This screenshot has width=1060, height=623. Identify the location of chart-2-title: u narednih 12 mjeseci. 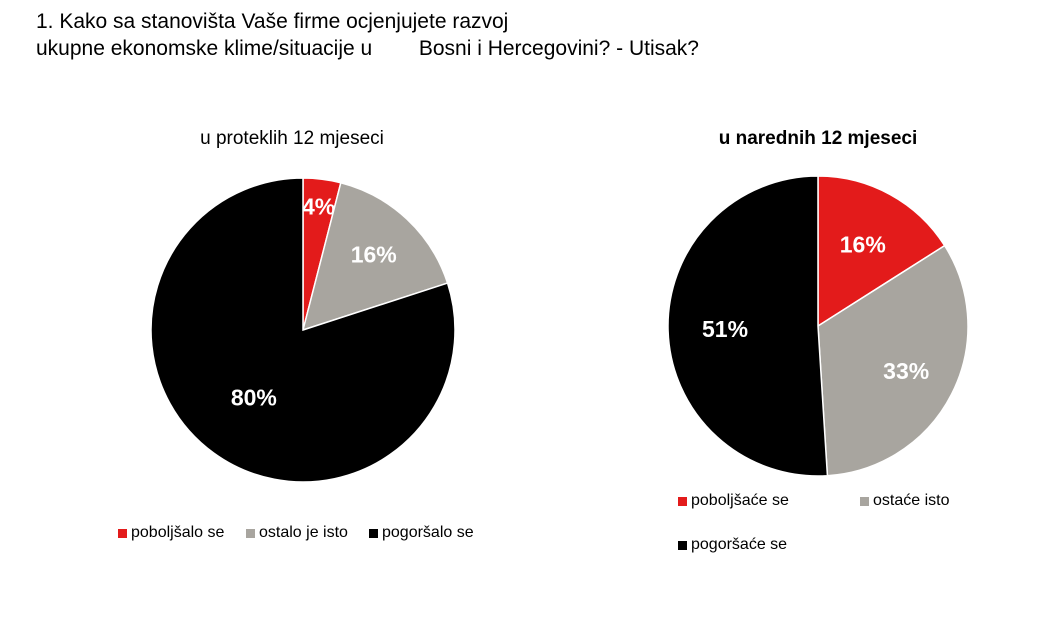
(818, 138).